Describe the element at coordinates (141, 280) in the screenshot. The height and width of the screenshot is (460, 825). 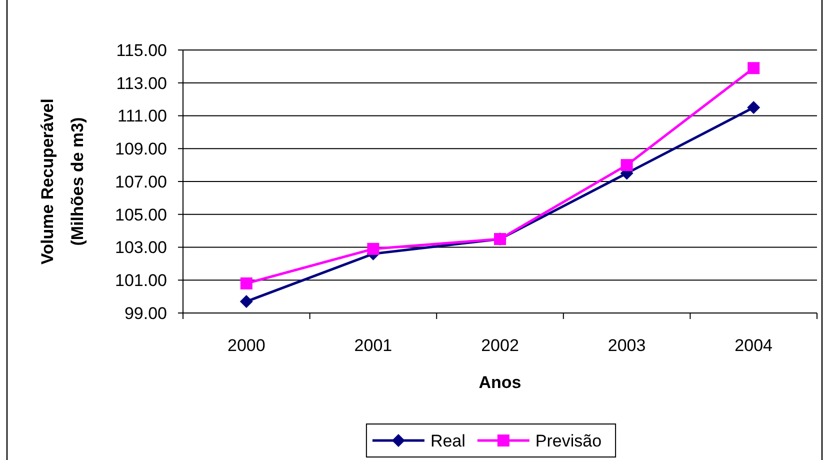
I see `y-tick-label: 101.00` at that location.